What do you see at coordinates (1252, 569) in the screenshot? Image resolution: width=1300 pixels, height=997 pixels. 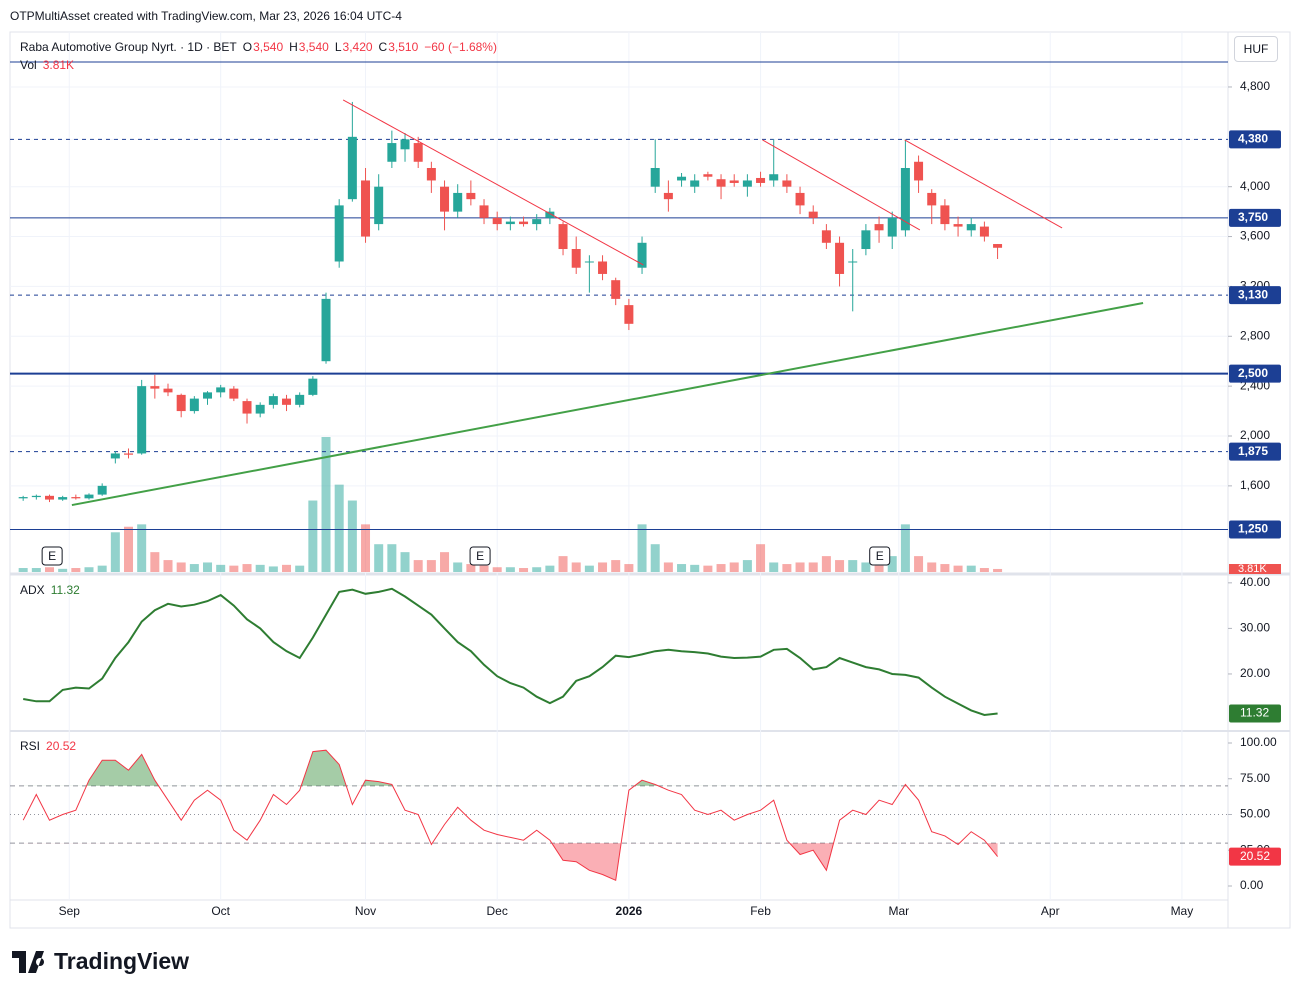 I see `volume-last-label: 3.81K` at bounding box center [1252, 569].